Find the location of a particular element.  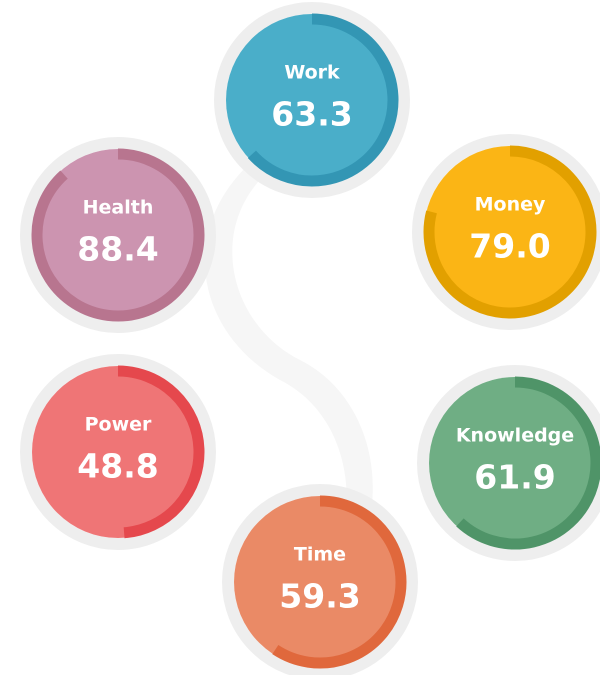

gauge-label: Knowledge is located at coordinates (515, 436).